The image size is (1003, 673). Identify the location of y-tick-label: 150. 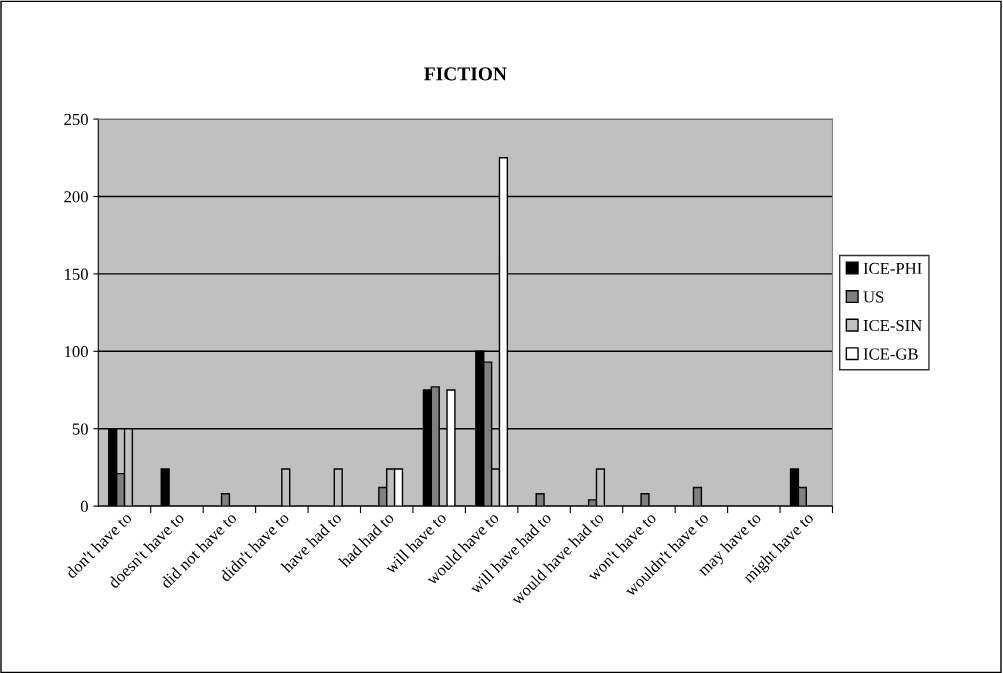
(76, 274).